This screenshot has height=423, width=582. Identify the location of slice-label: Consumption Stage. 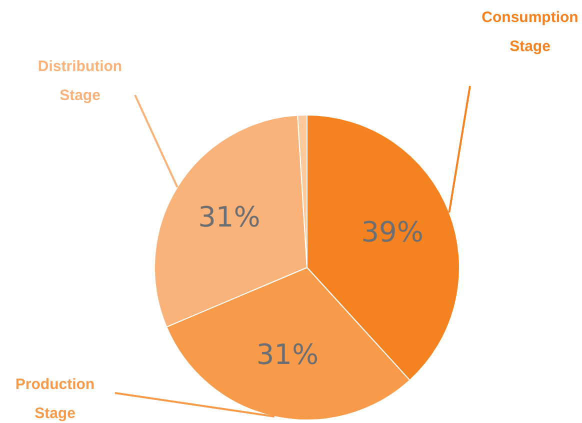
(530, 32).